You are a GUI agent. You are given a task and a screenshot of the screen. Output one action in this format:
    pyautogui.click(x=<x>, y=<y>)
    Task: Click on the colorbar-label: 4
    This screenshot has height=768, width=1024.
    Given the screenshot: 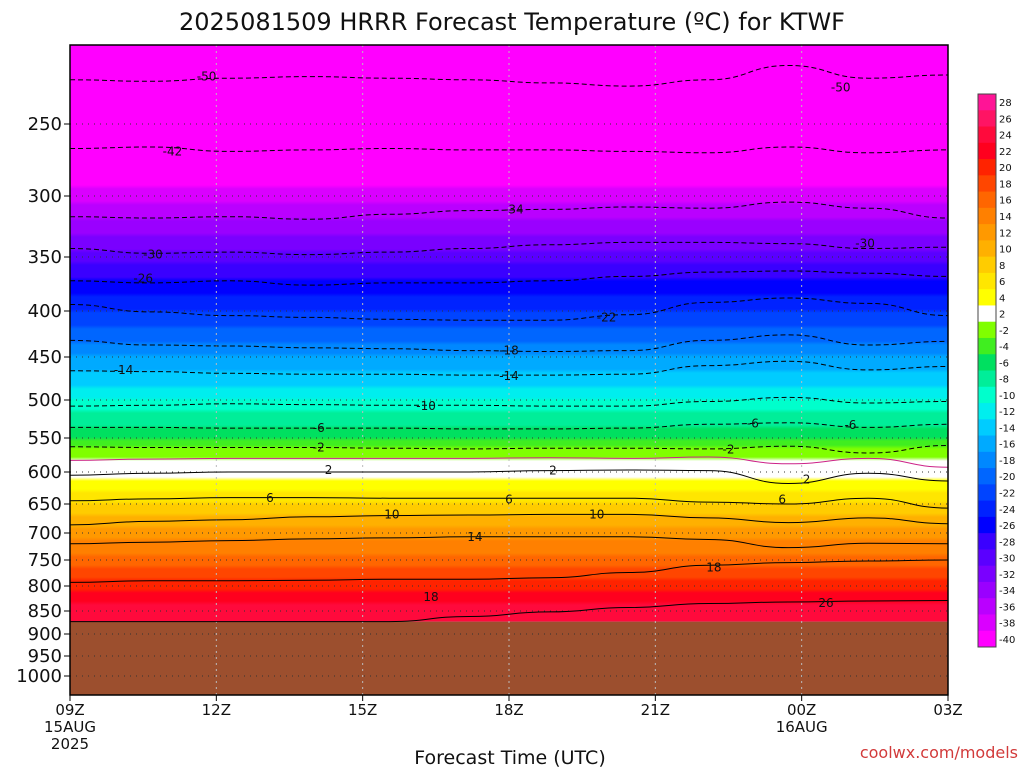 What is the action you would take?
    pyautogui.click(x=1002, y=298)
    